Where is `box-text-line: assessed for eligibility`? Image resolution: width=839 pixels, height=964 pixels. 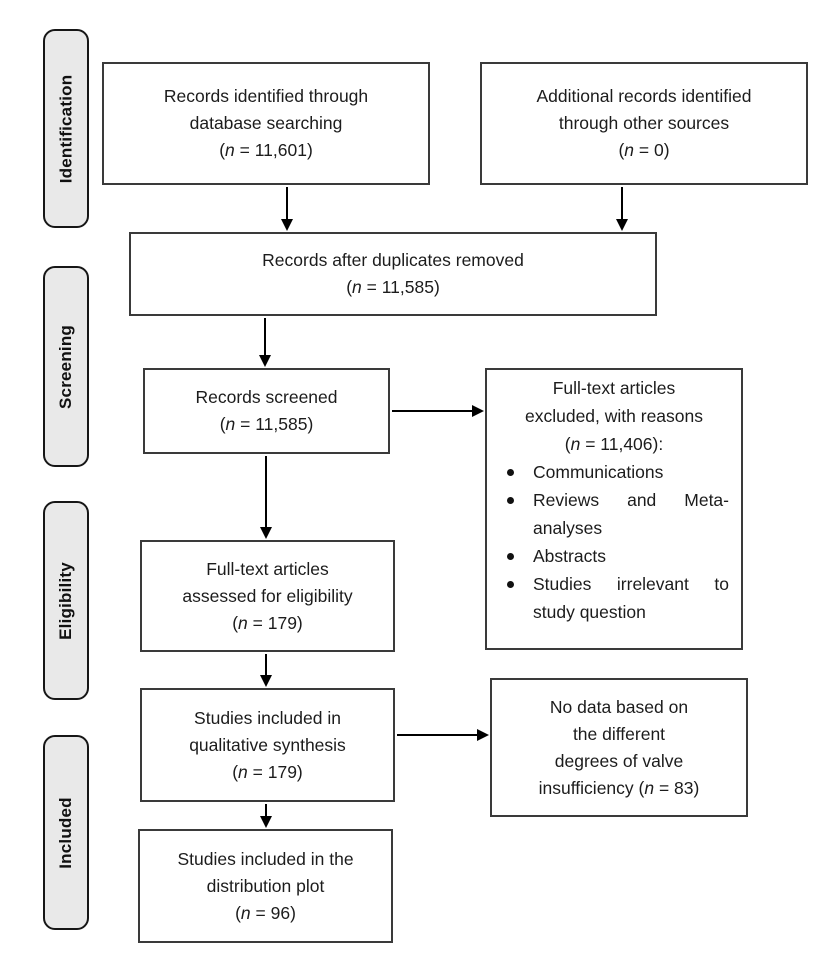
box-text-line: assessed for eligibility is located at coordinates (267, 595).